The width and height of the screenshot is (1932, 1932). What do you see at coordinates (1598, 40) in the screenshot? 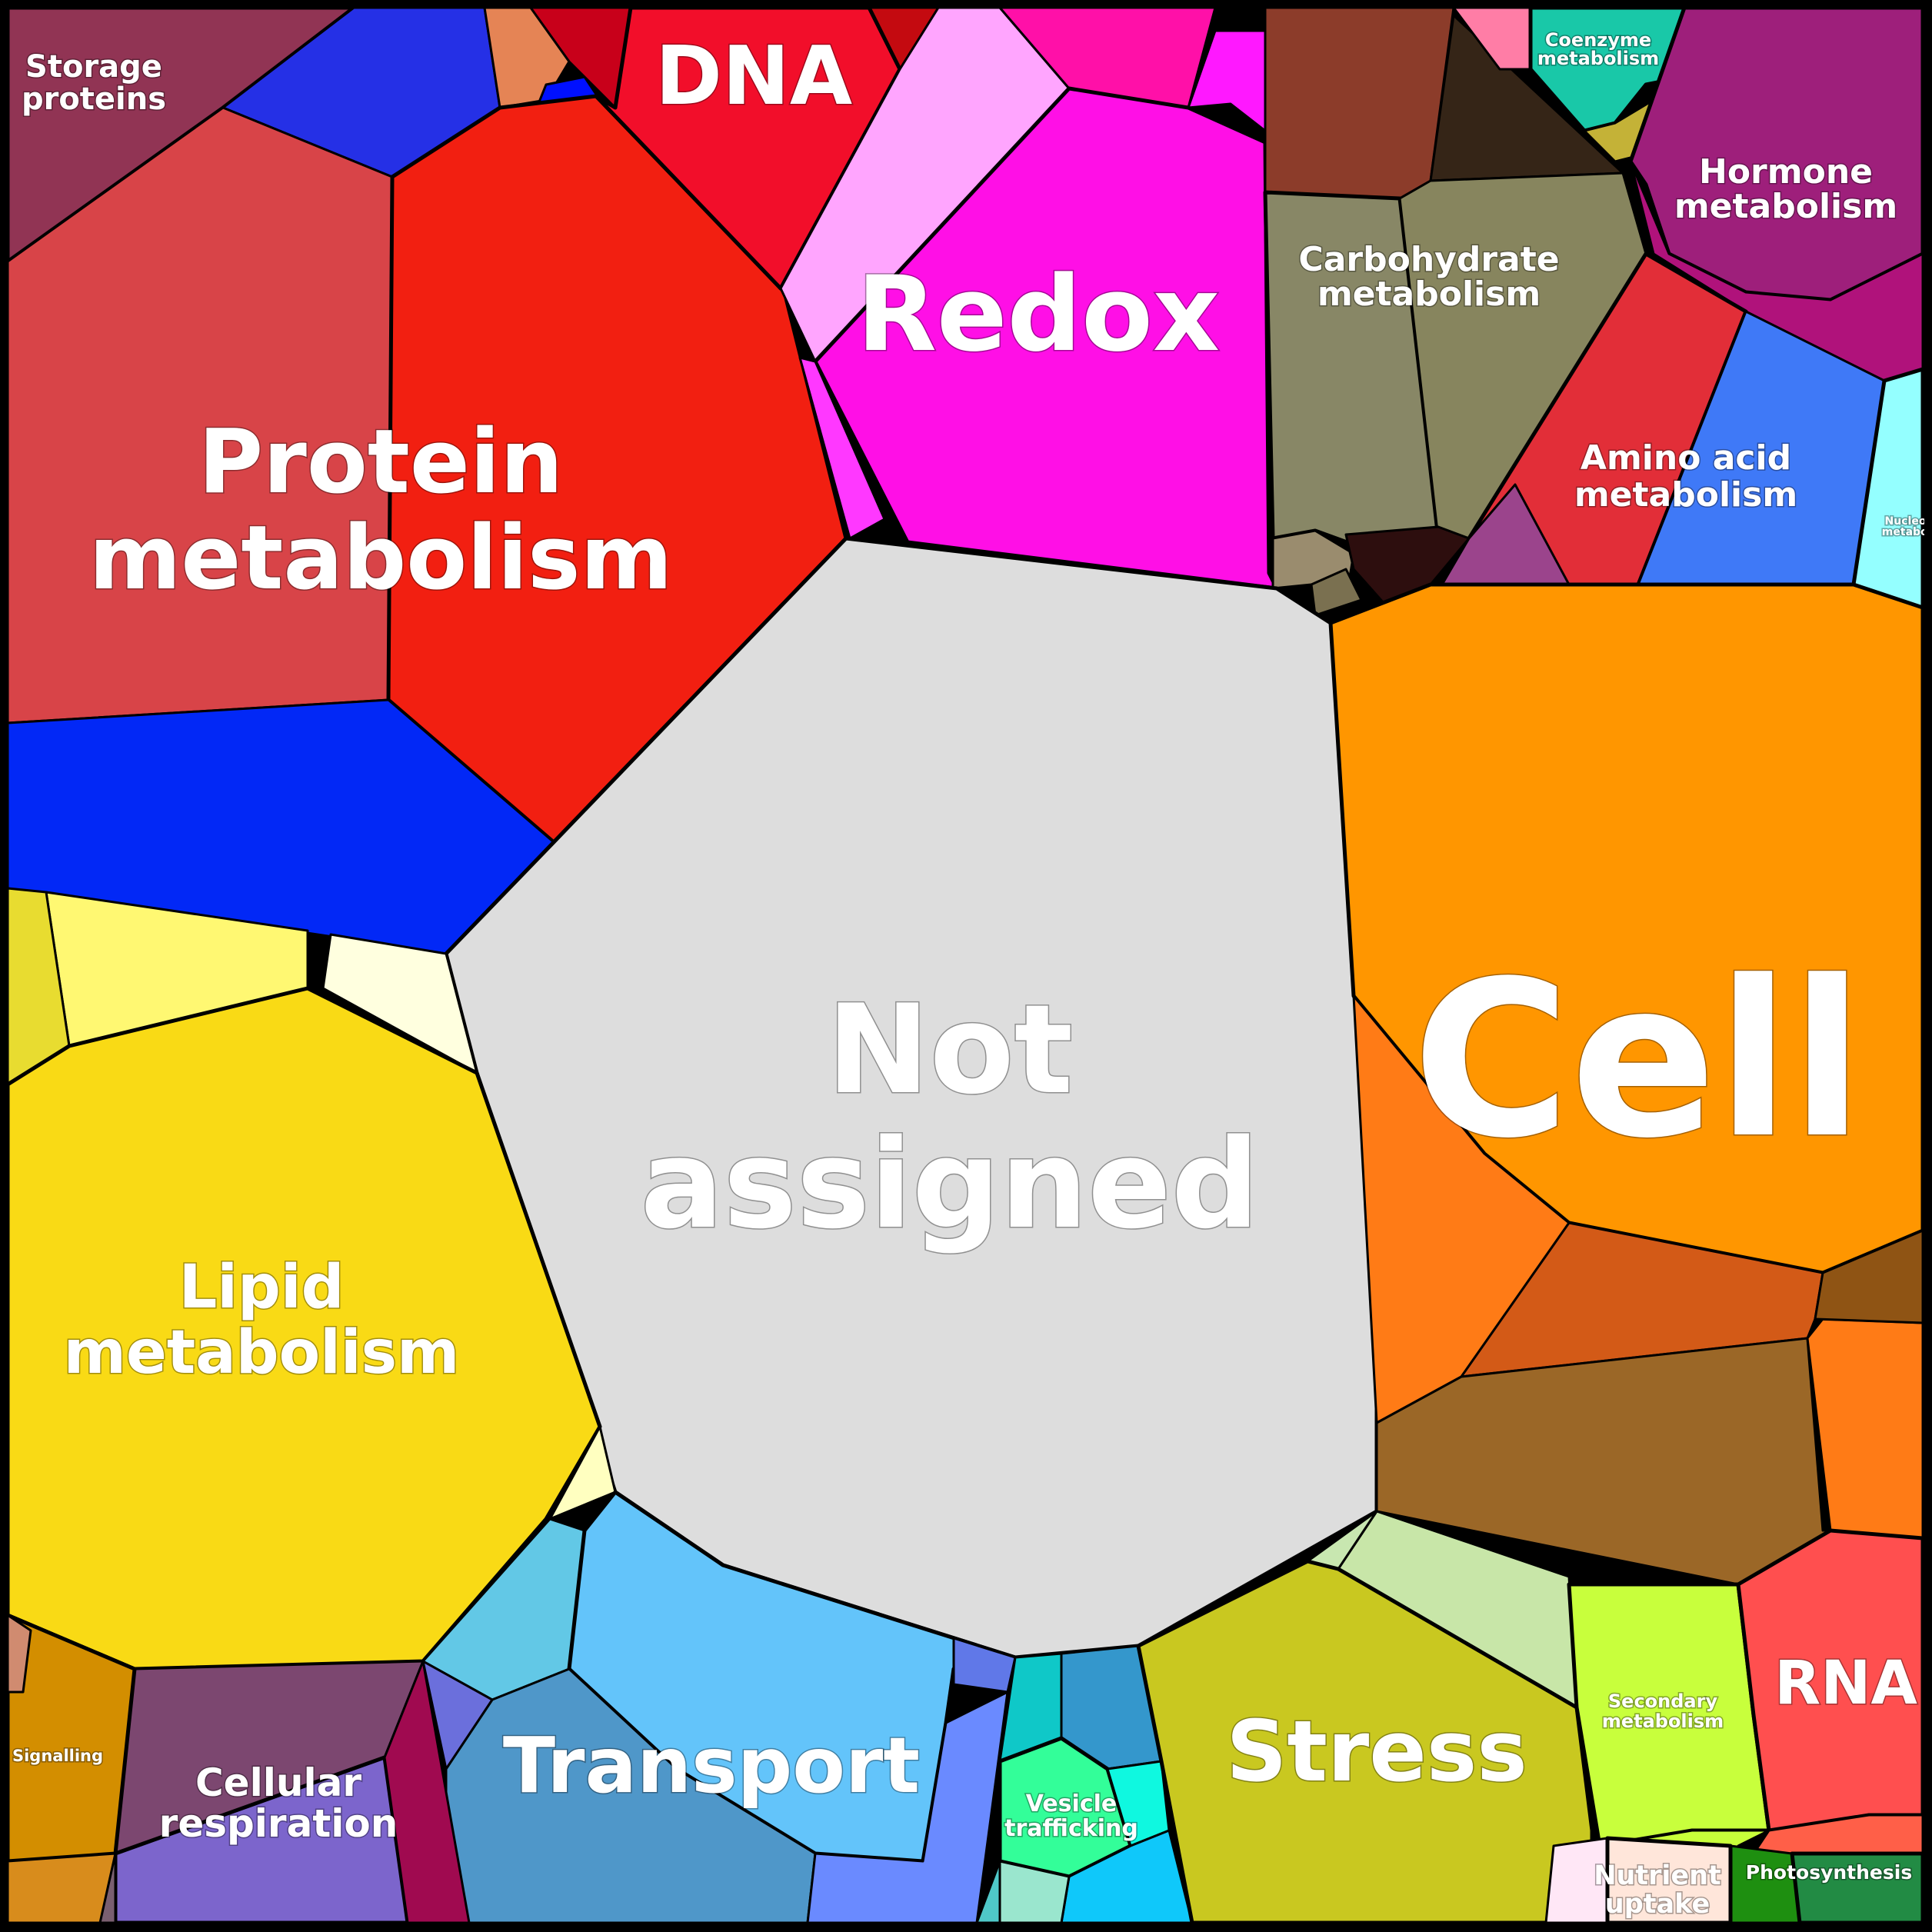
I see `coenzyme-label-line: Coenzyme` at bounding box center [1598, 40].